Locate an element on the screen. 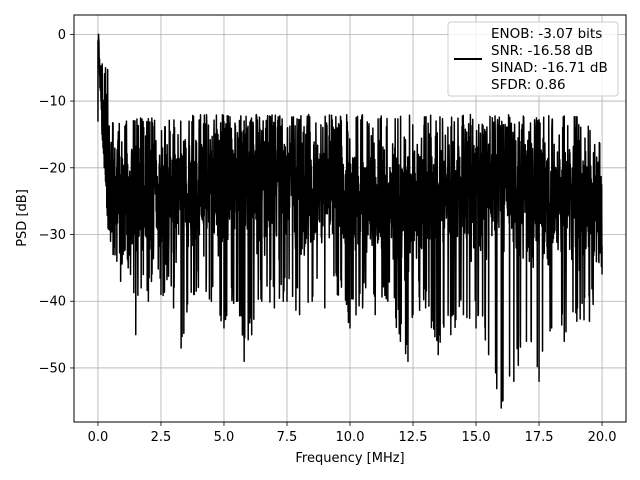 The image size is (640, 480). x-tick-label: 12.5 is located at coordinates (413, 437).